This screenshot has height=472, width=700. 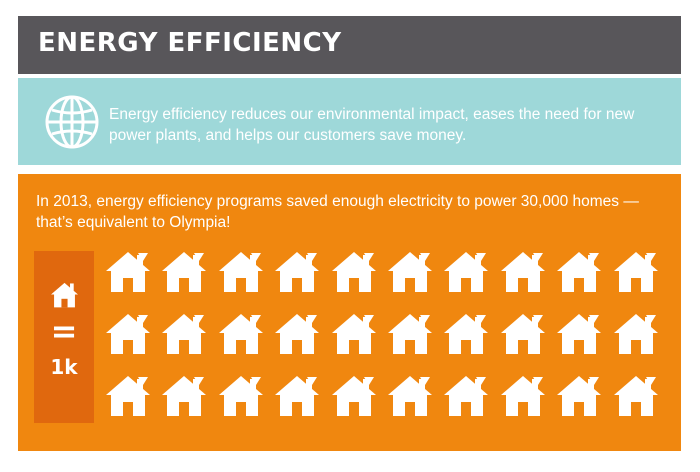 What do you see at coordinates (190, 43) in the screenshot?
I see `page-title: ENERGY EFFICIENCY` at bounding box center [190, 43].